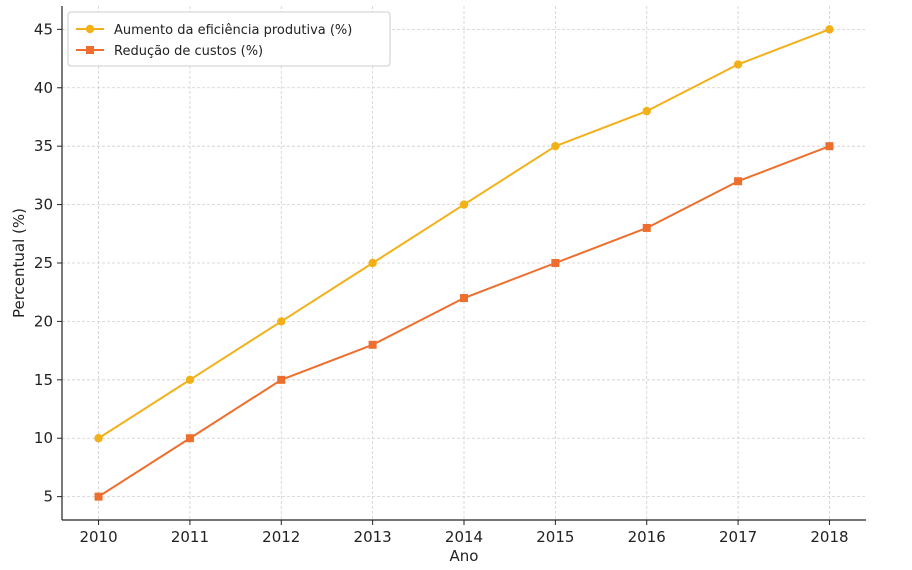 The image size is (912, 570). Describe the element at coordinates (190, 537) in the screenshot. I see `x-tick-label: 2011` at that location.